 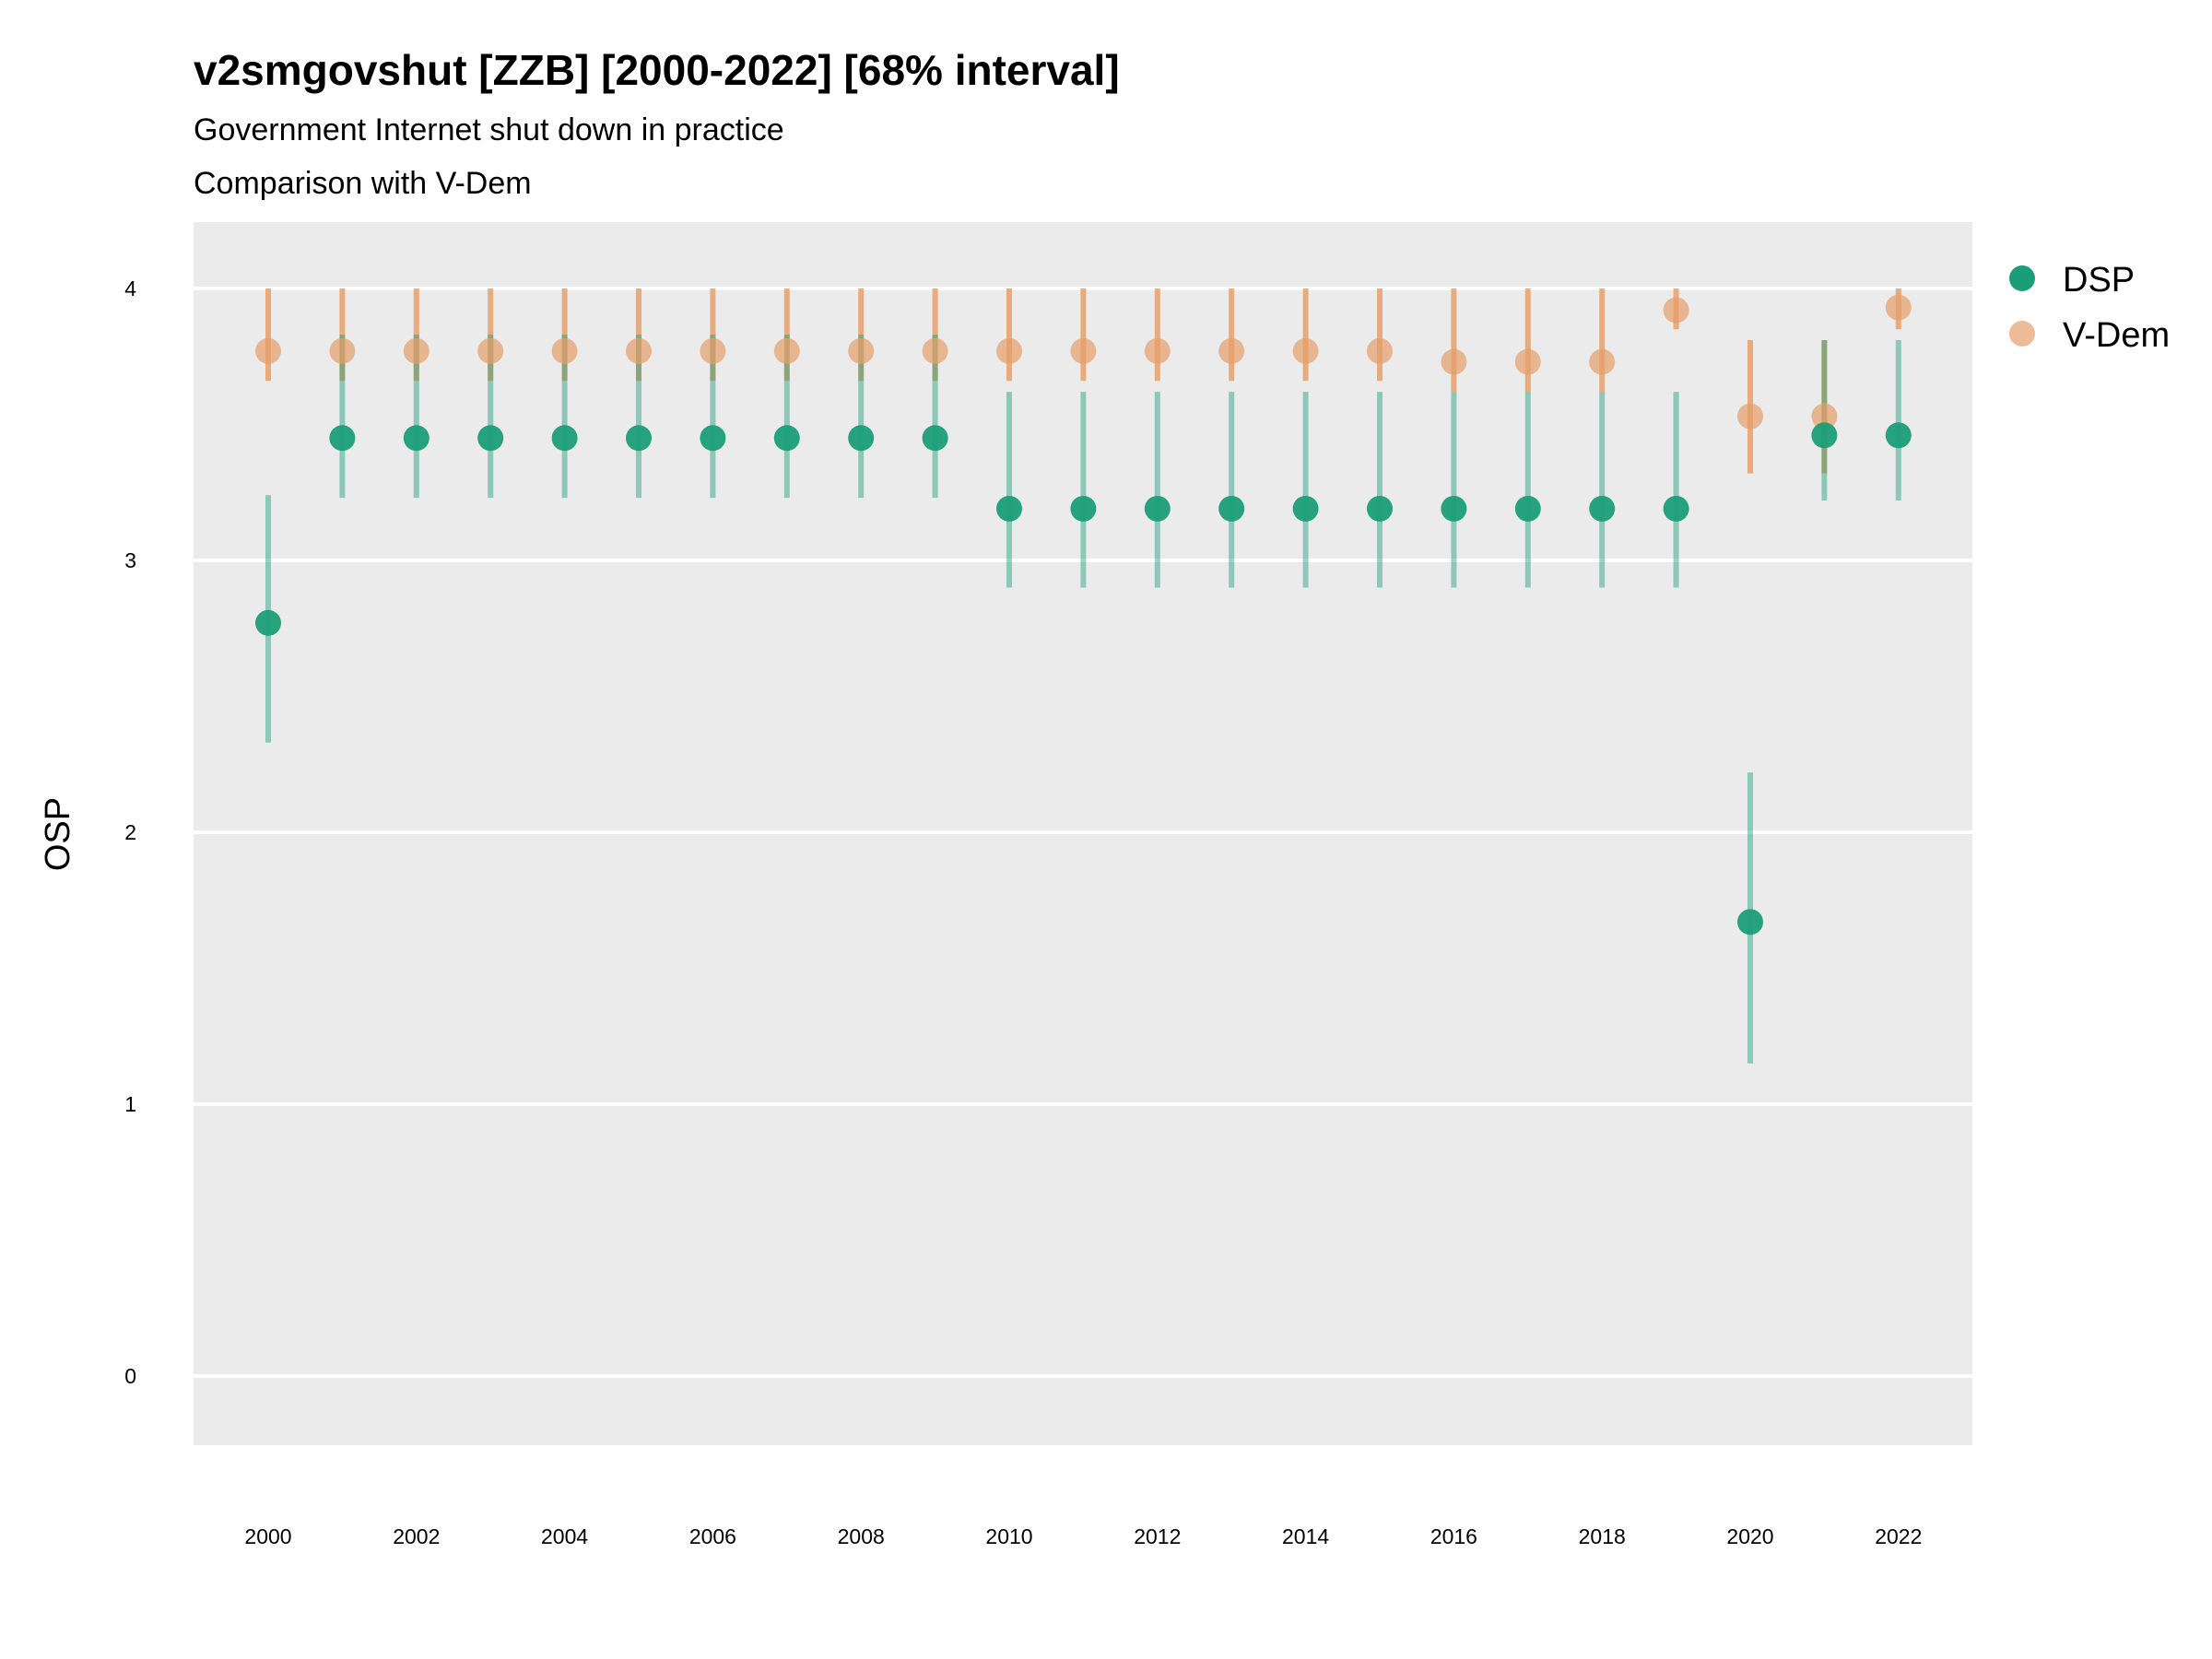 What do you see at coordinates (1898, 1536) in the screenshot?
I see `x-tick-label: 2022` at bounding box center [1898, 1536].